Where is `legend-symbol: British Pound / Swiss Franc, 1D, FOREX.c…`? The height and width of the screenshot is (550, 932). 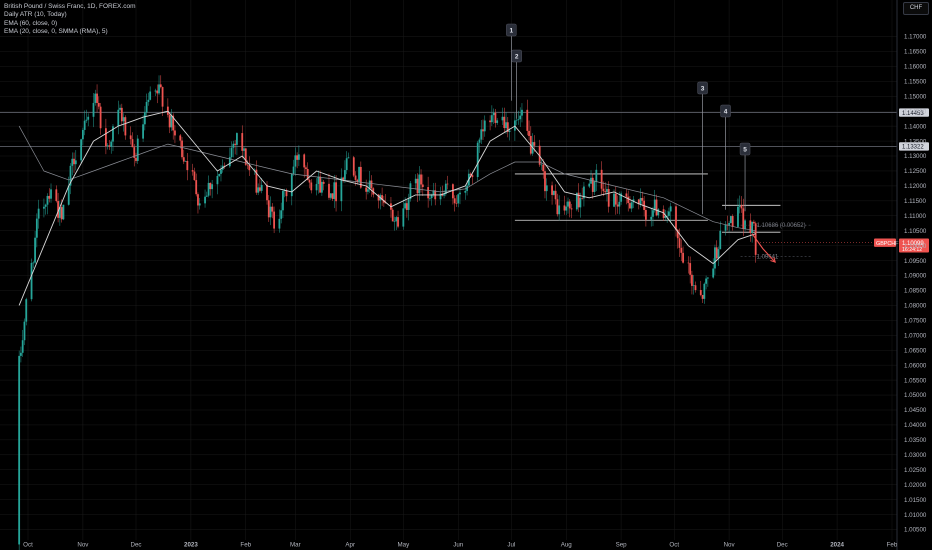
legend-symbol: British Pound / Swiss Franc, 1D, FOREX.c… is located at coordinates (70, 6).